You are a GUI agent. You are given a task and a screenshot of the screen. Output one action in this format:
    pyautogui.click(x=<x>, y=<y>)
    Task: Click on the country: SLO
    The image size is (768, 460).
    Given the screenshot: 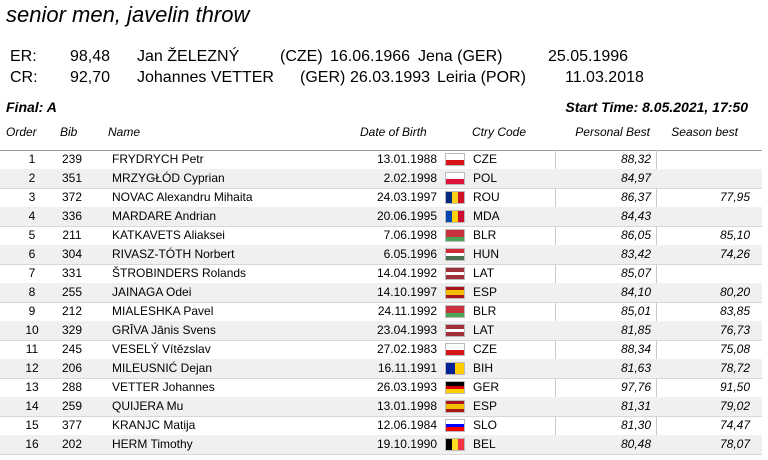 What is the action you would take?
    pyautogui.click(x=485, y=425)
    